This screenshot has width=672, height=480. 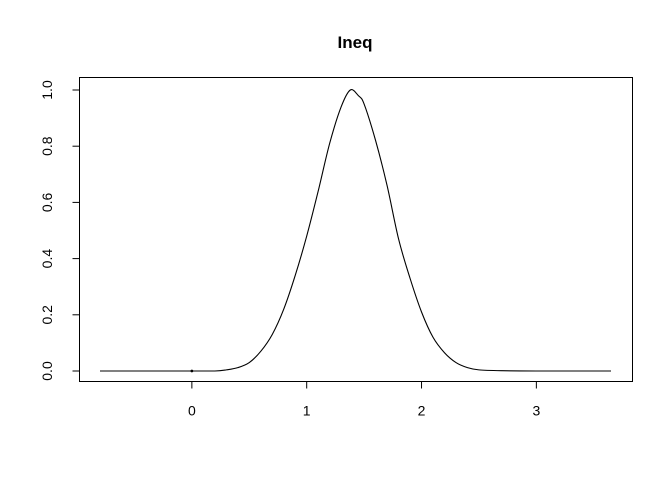 I want to click on x-tick-label: 2, so click(x=422, y=411).